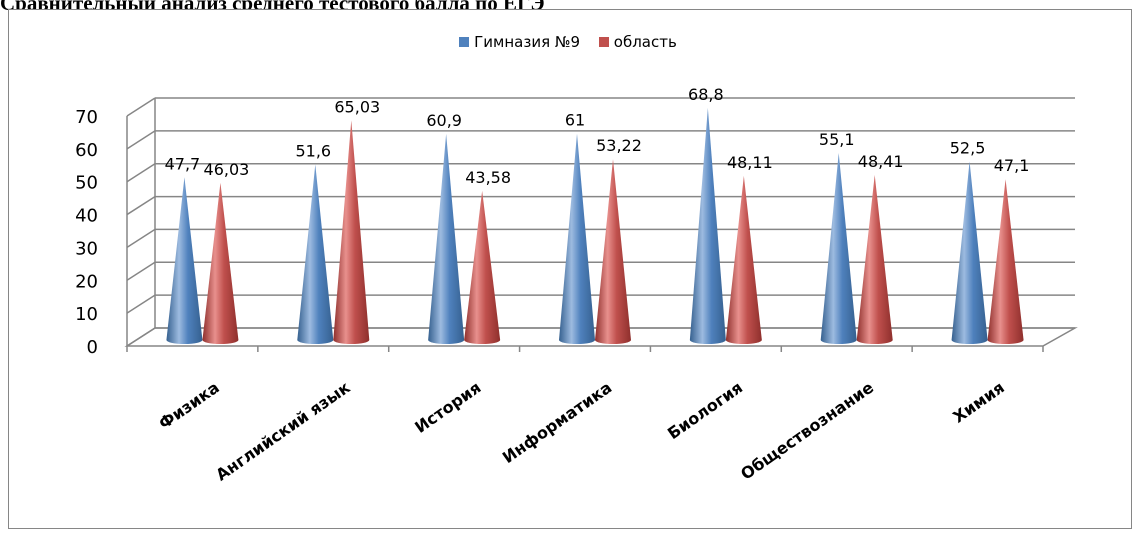 Image resolution: width=1136 pixels, height=533 pixels. What do you see at coordinates (86, 150) in the screenshot?
I see `y-tick-label-6: 60` at bounding box center [86, 150].